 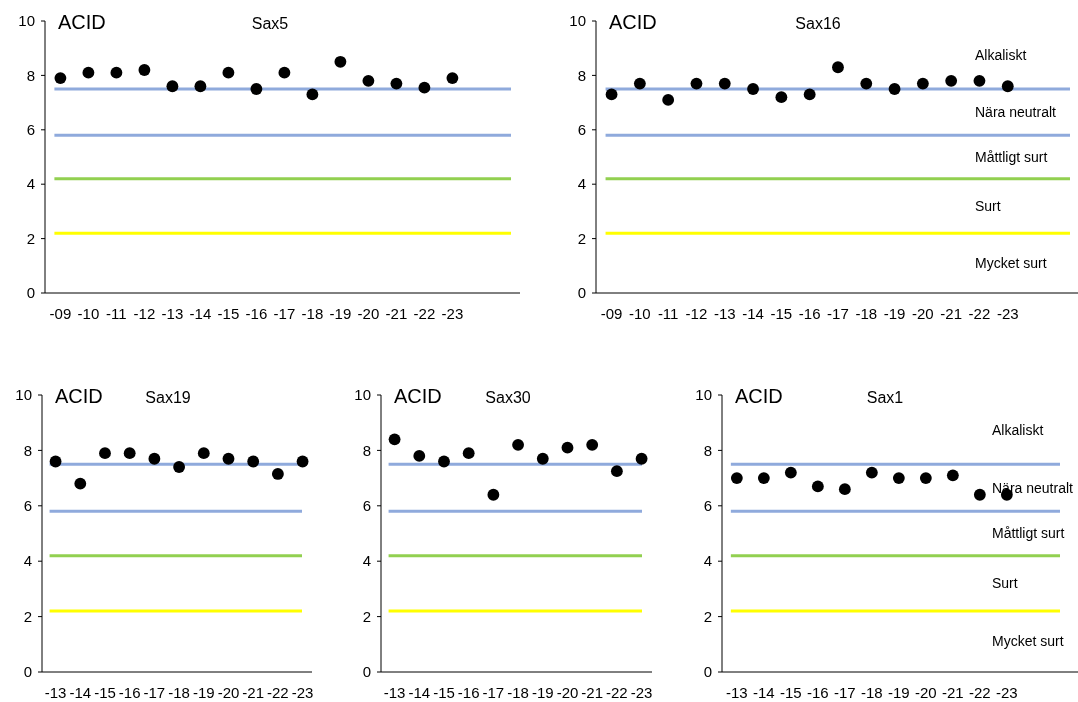 What do you see at coordinates (1016, 112) in the screenshot?
I see `annotation: Nära neutralt` at bounding box center [1016, 112].